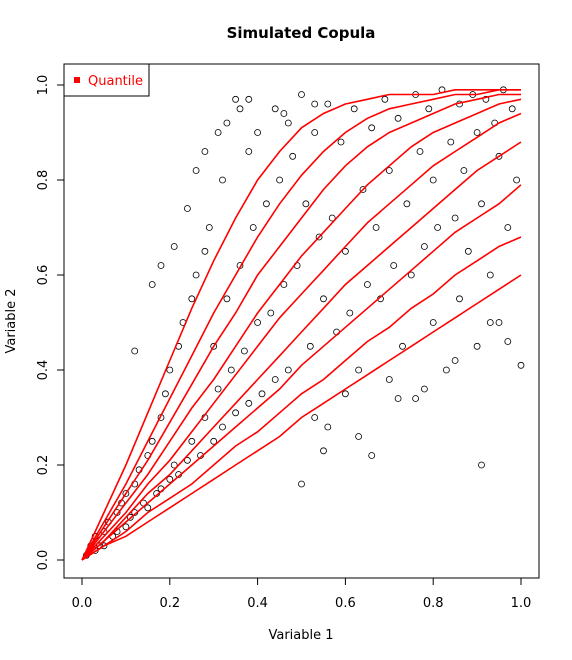  Describe the element at coordinates (77, 80) in the screenshot. I see `legend-marker` at that location.